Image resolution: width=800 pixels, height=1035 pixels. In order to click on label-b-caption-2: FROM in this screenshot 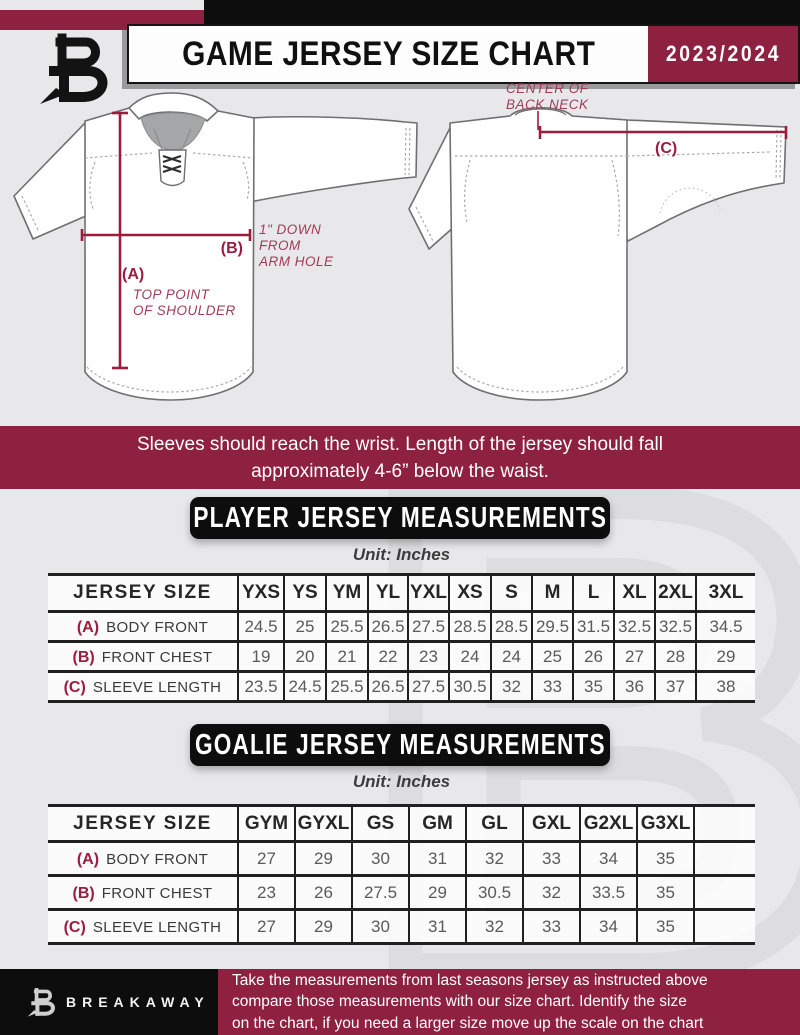, I will do `click(280, 245)`.